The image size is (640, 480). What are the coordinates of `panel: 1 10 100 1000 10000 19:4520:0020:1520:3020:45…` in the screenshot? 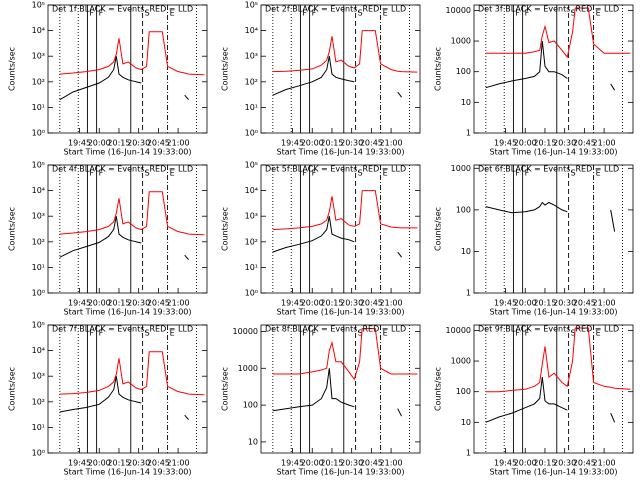 It's located at (534, 401).